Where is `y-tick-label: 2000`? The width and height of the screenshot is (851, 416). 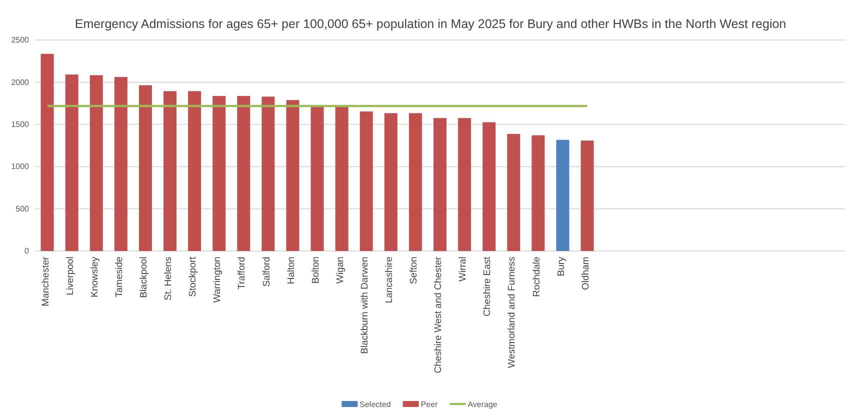 y-tick-label: 2000 is located at coordinates (20, 82).